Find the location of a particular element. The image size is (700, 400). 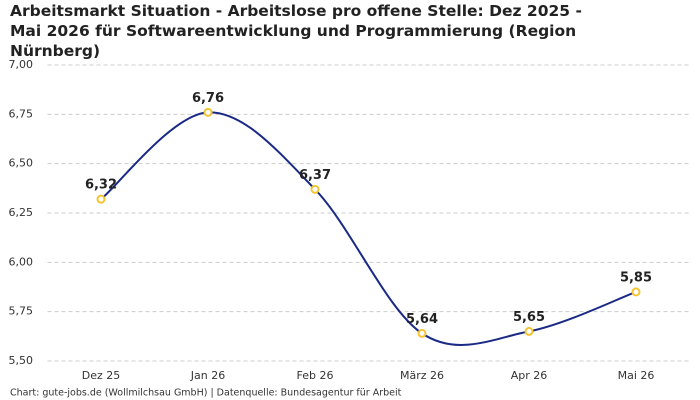

y-tick-label: 6,50 is located at coordinates (21, 163).